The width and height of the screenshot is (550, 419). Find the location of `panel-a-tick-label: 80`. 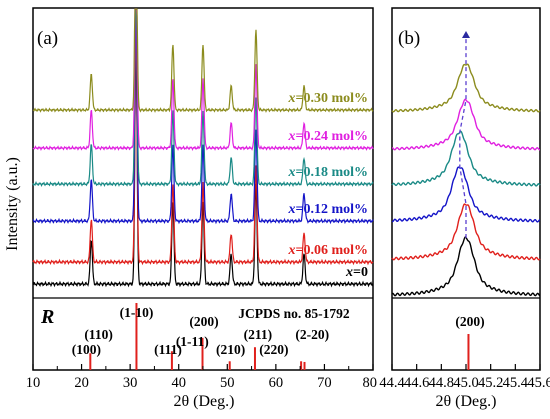

panel-a-tick-label: 80 is located at coordinates (370, 383).